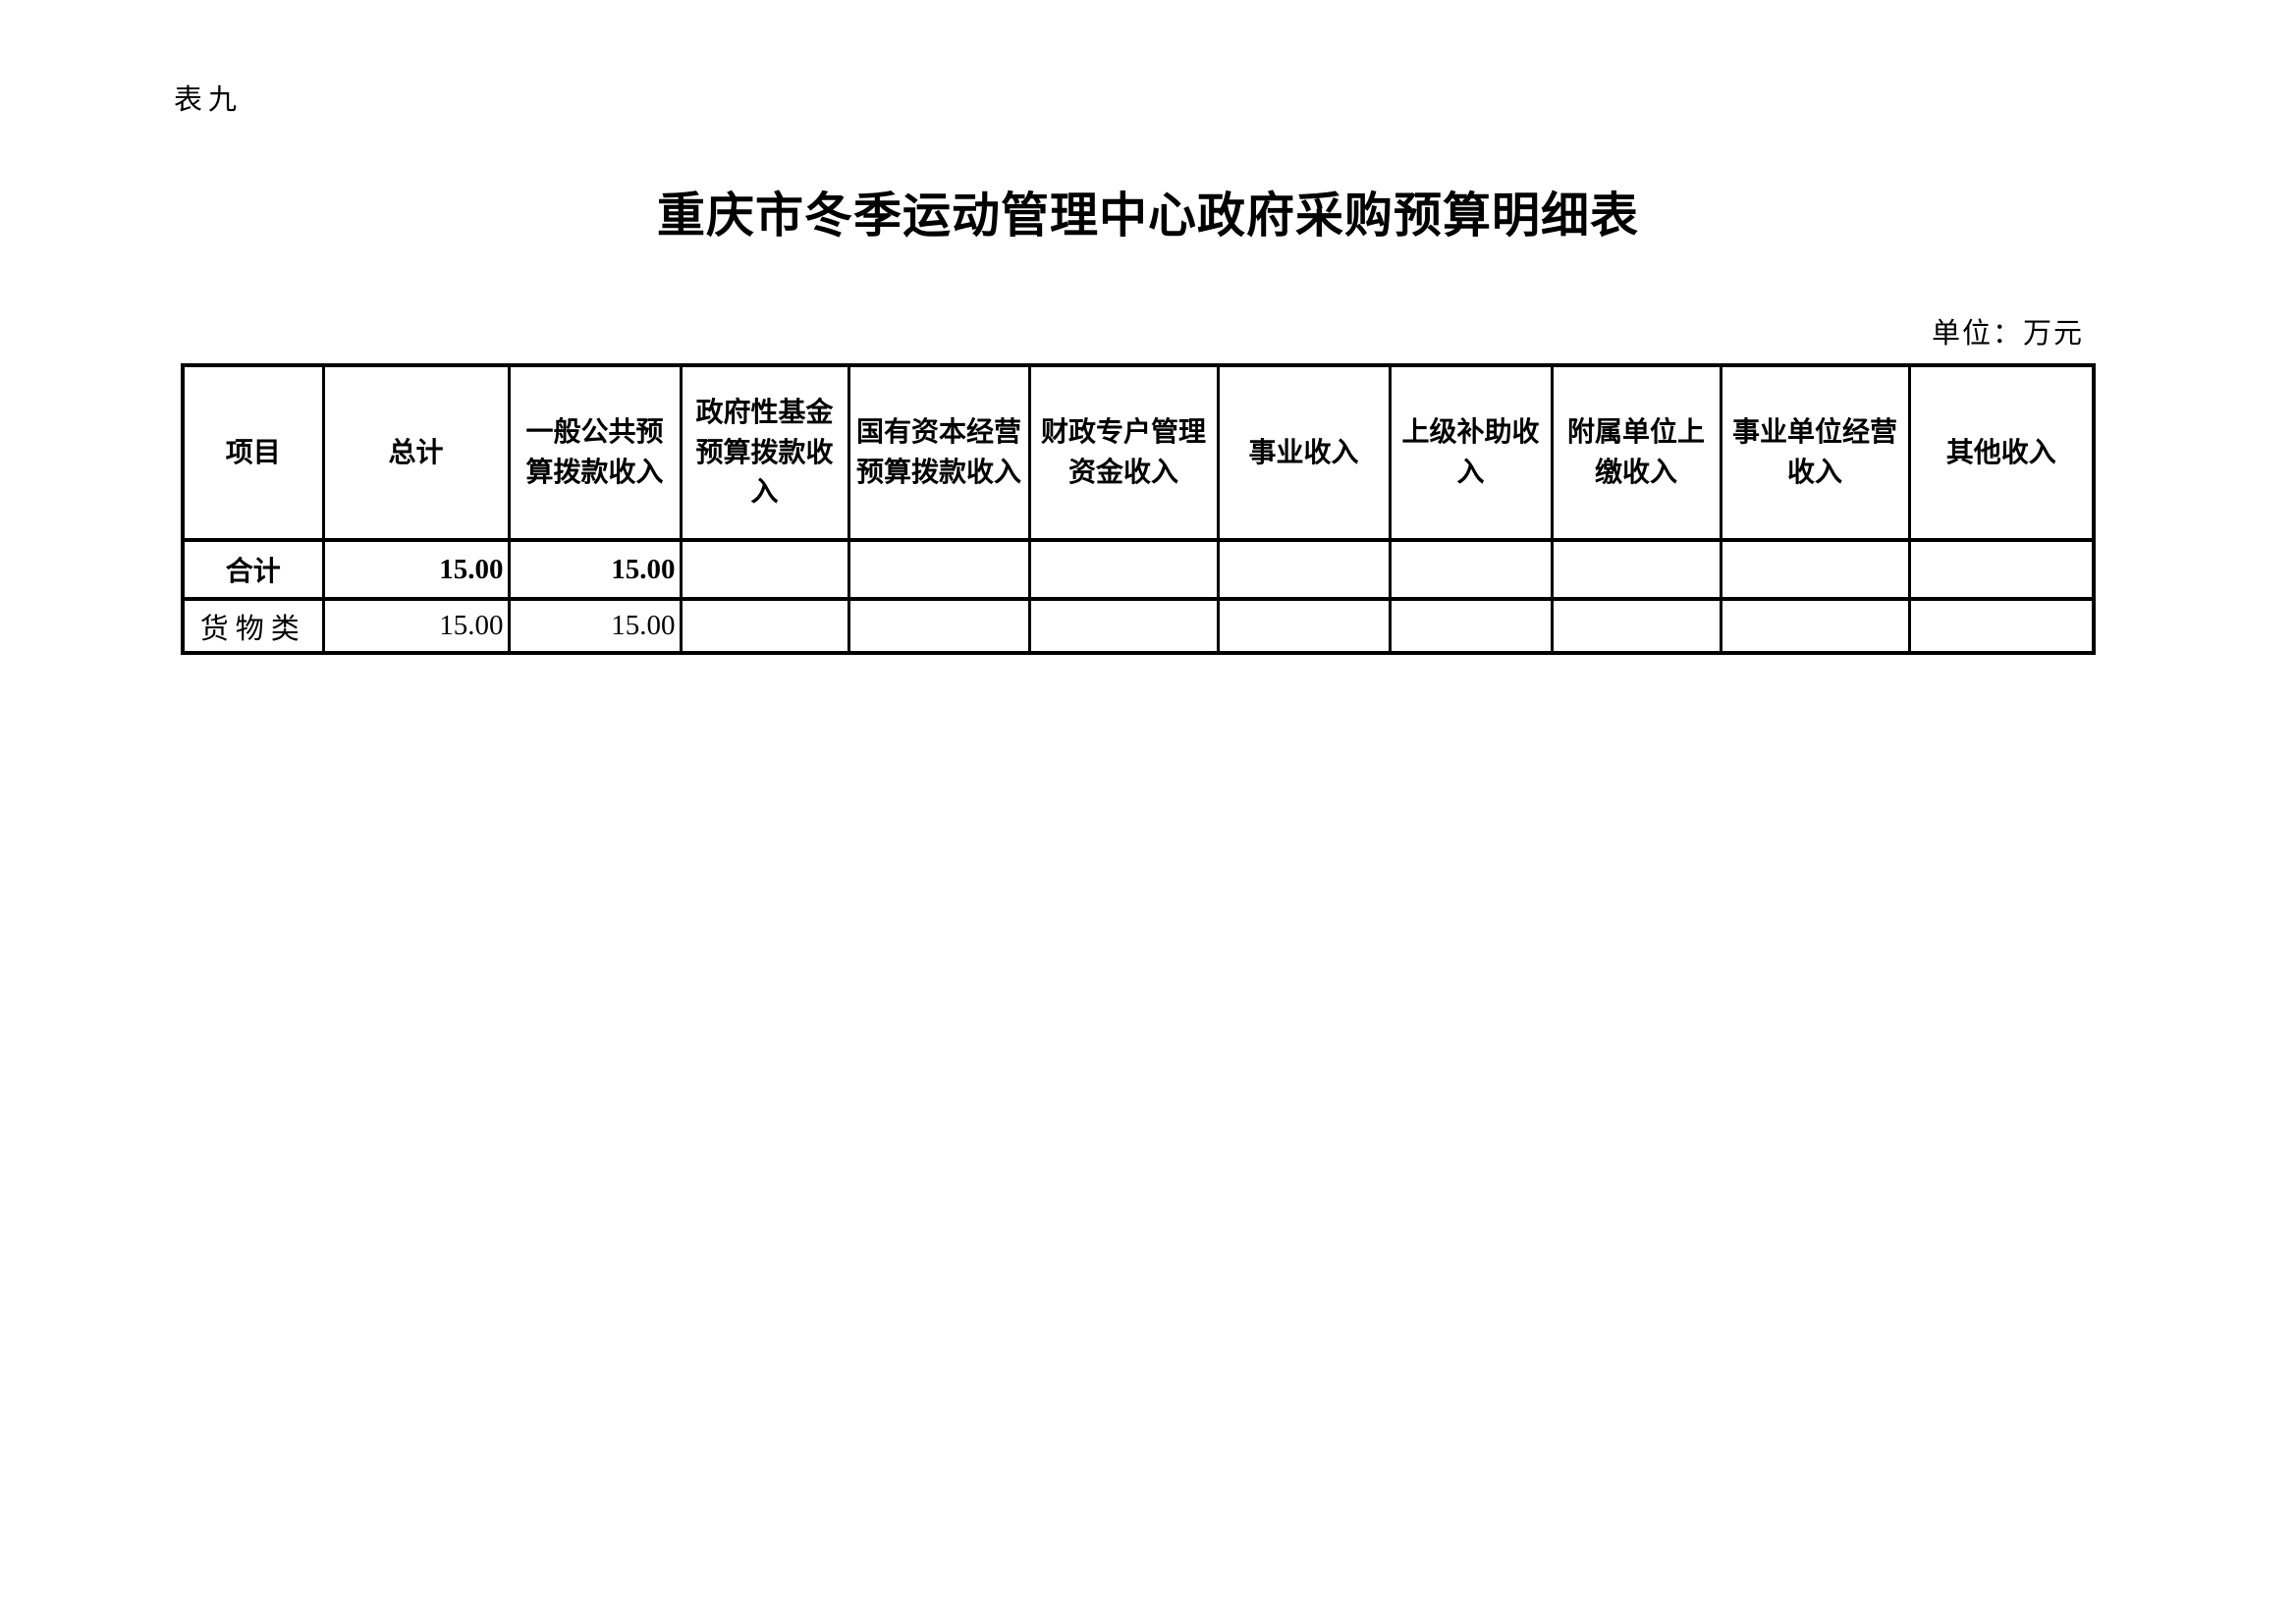 The width and height of the screenshot is (2296, 1623). Describe the element at coordinates (595, 626) in the screenshot. I see `cell-goods-general-public-budget: 15.00` at that location.